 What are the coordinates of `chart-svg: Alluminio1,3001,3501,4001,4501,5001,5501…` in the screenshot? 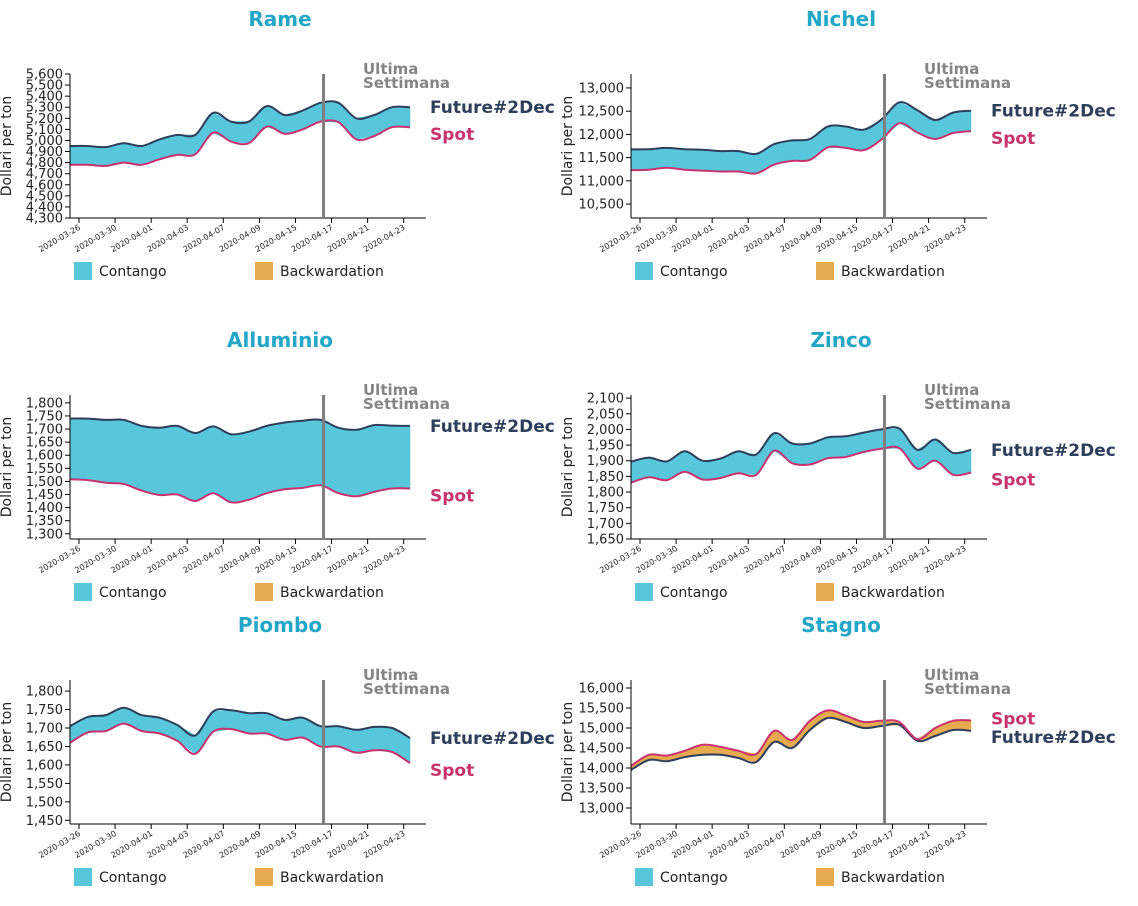 It's located at (277, 464).